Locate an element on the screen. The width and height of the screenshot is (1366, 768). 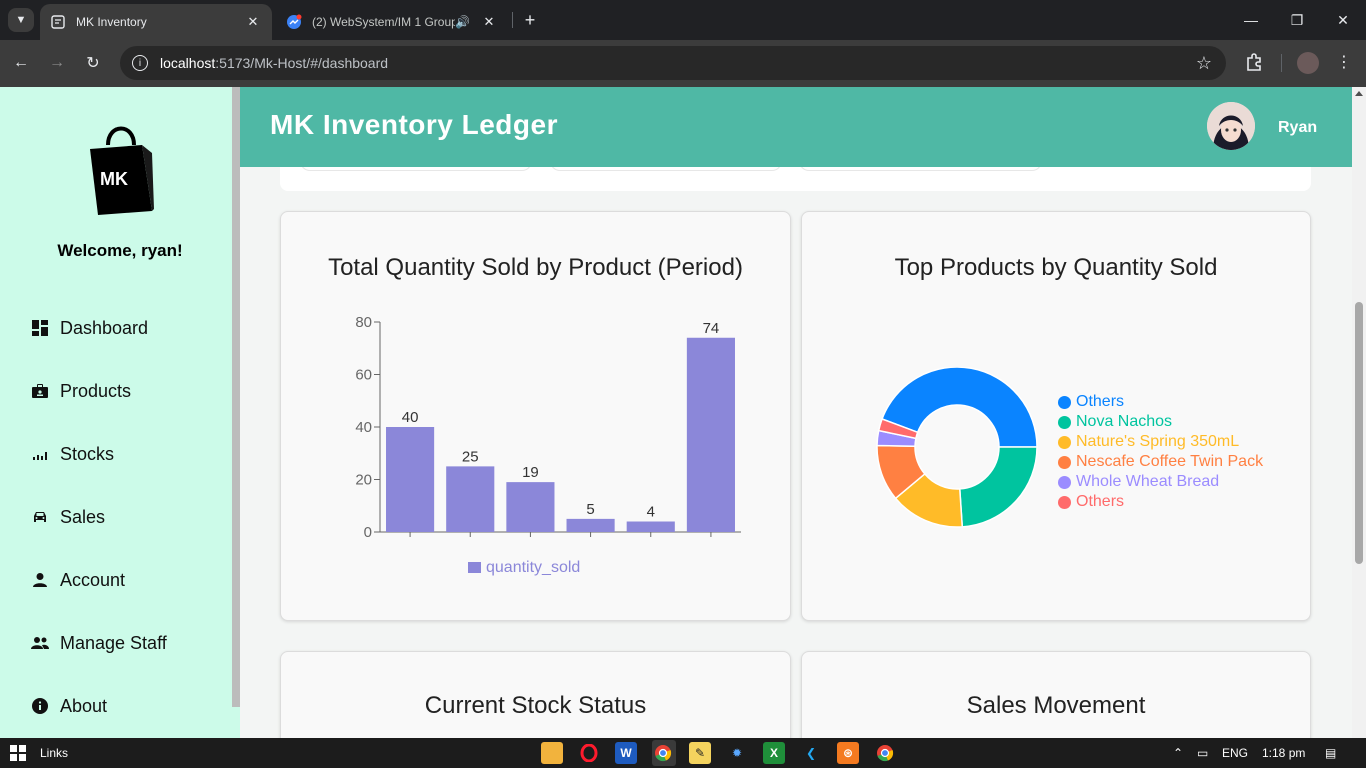
back-arrow-icon: ← is located at coordinates (21, 62).